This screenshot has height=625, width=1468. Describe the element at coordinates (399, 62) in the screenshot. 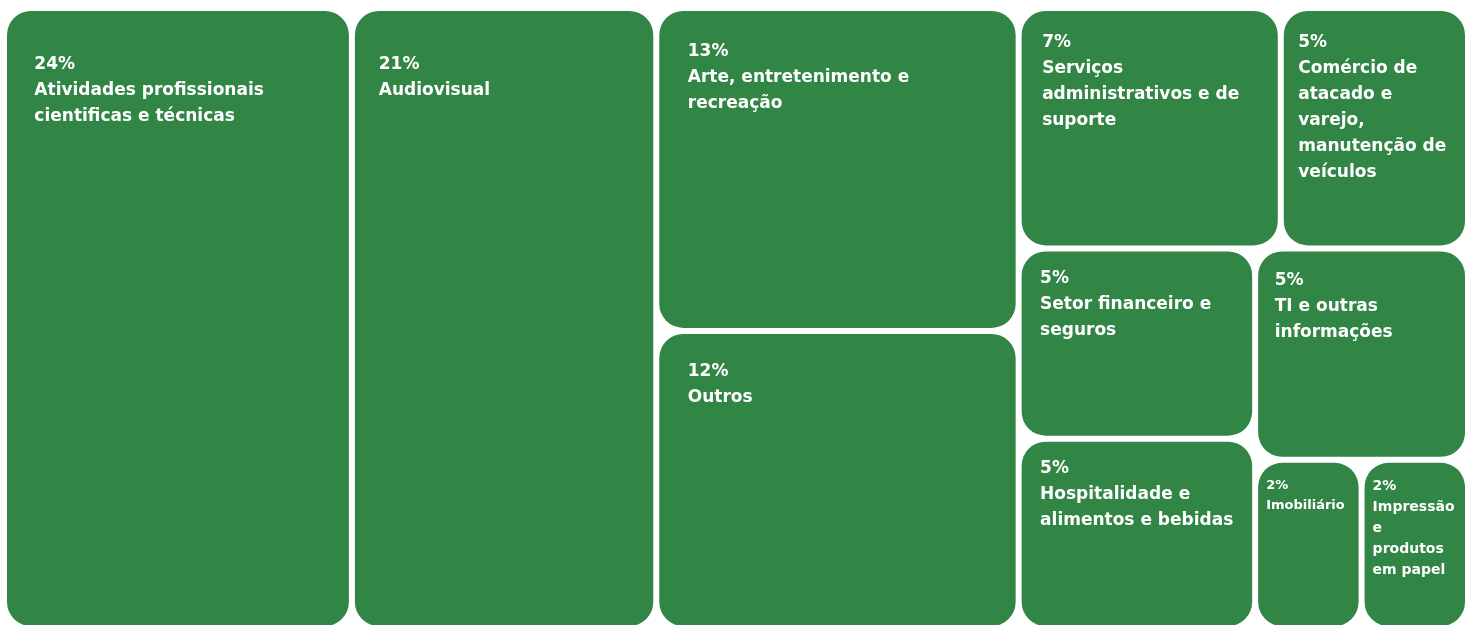

I see `data-label: 21%` at that location.